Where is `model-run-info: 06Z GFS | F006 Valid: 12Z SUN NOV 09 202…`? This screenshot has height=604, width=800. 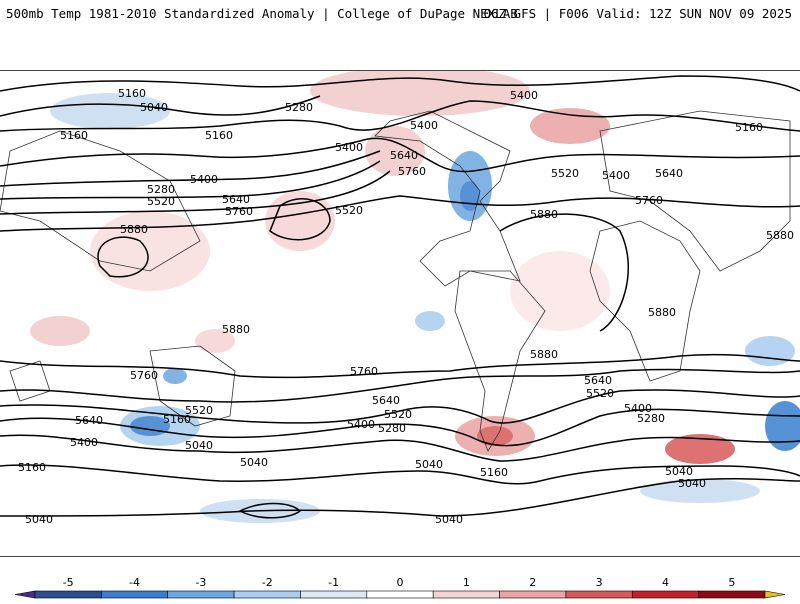
model-run-info: 06Z GFS | F006 Valid: 12Z SUN NOV 09 202… is located at coordinates (637, 13).